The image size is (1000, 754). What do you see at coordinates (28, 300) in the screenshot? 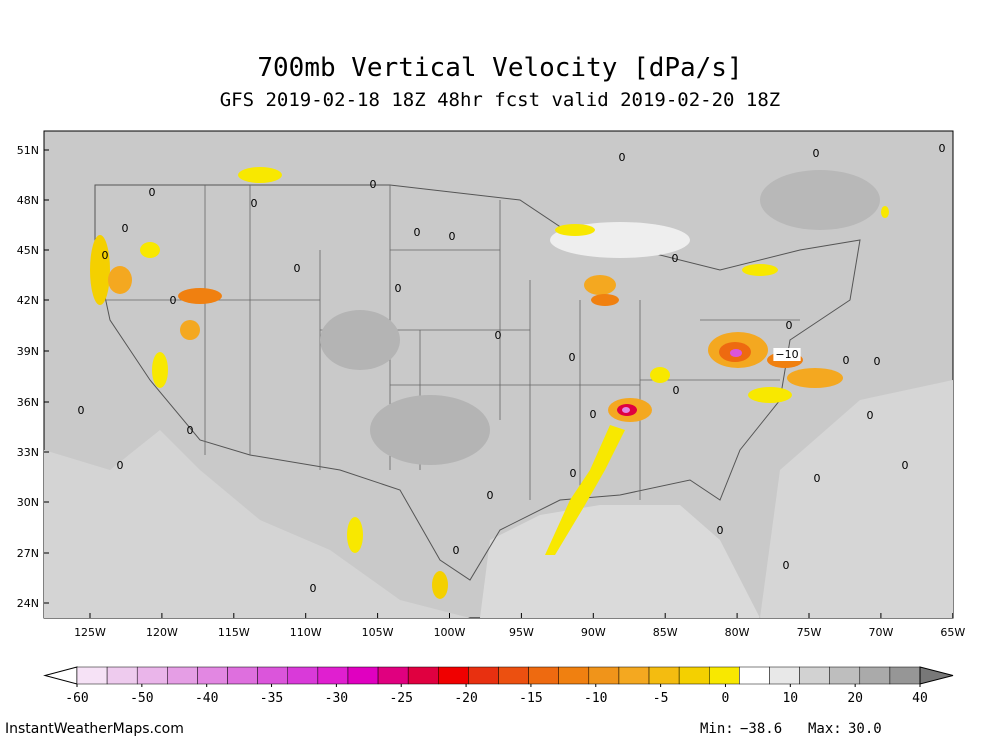
I see `lat-label: 42N` at bounding box center [28, 300].